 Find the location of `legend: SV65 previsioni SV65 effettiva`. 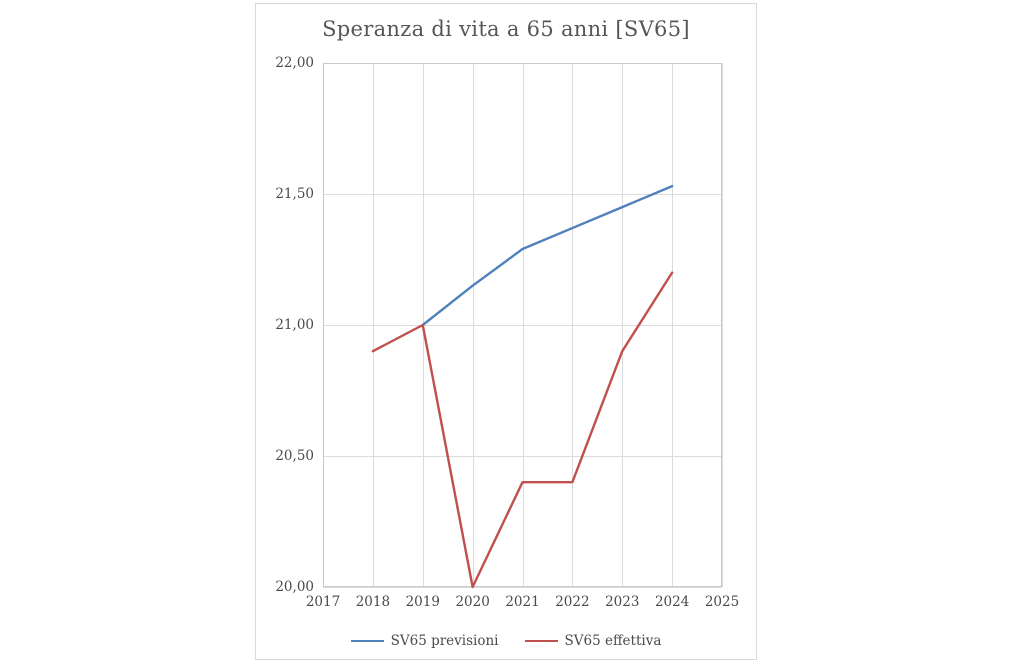

legend: SV65 previsioni SV65 effettiva is located at coordinates (506, 641).